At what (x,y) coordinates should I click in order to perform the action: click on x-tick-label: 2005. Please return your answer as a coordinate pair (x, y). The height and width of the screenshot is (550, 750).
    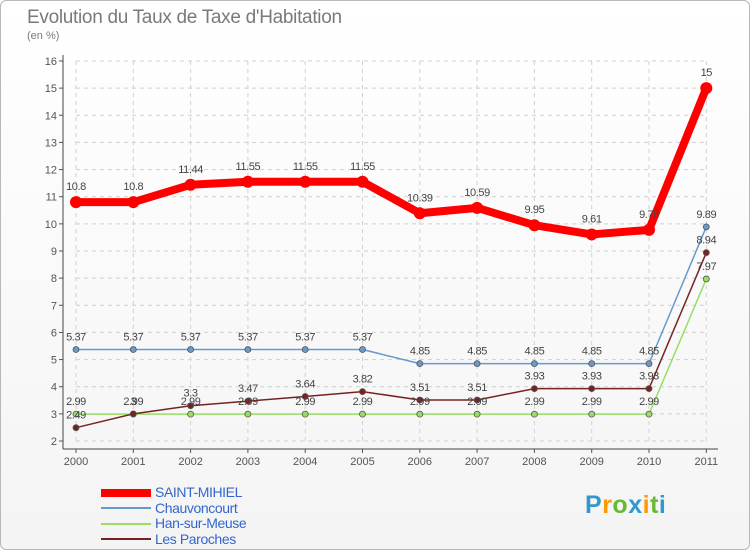
    Looking at the image, I should click on (362, 462).